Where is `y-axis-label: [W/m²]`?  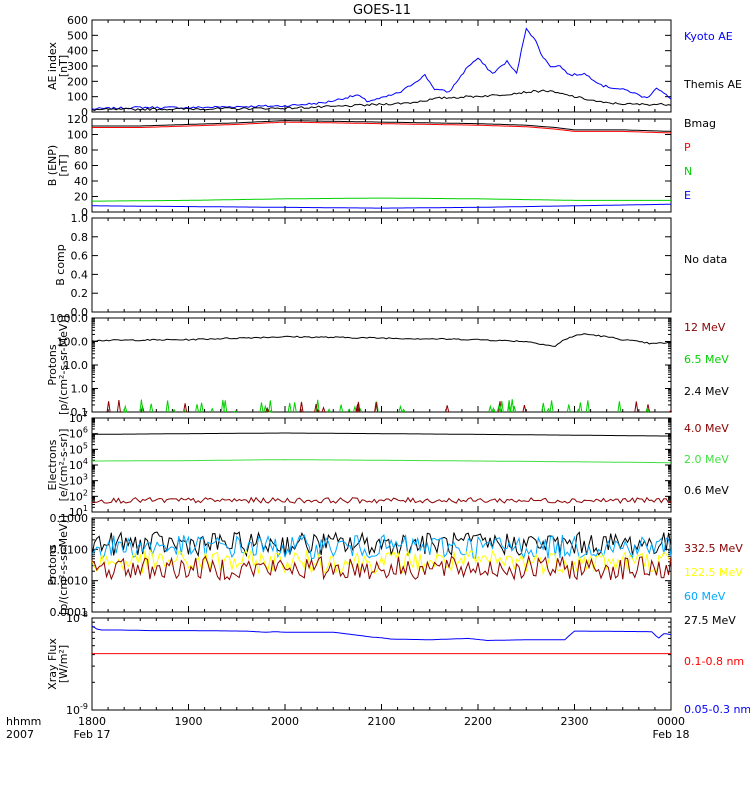
y-axis-label: [W/m²] is located at coordinates (63, 664).